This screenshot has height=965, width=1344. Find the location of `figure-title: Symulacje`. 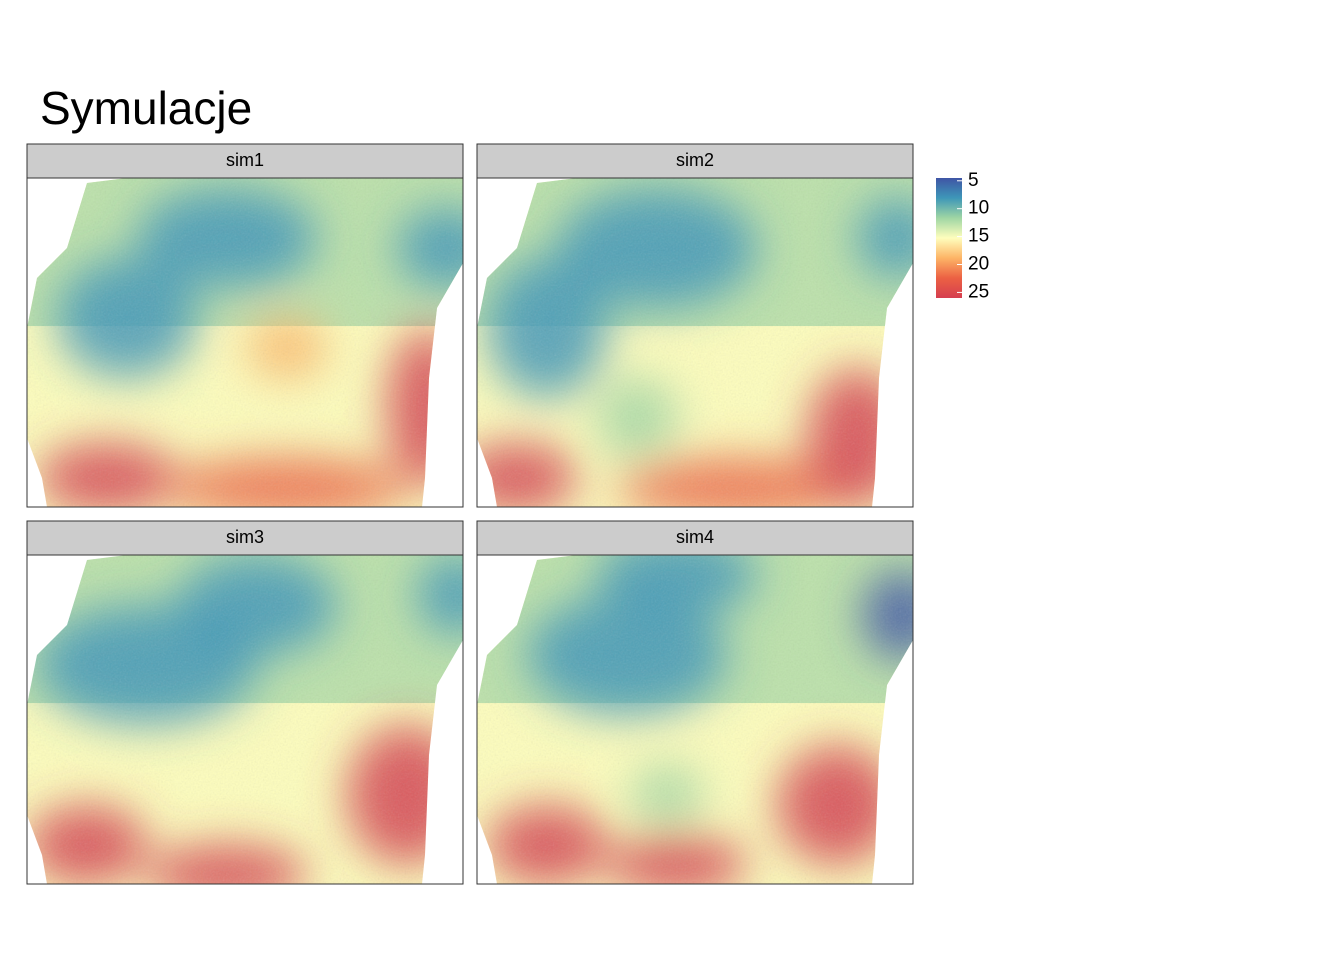

figure-title: Symulacje is located at coordinates (146, 108).